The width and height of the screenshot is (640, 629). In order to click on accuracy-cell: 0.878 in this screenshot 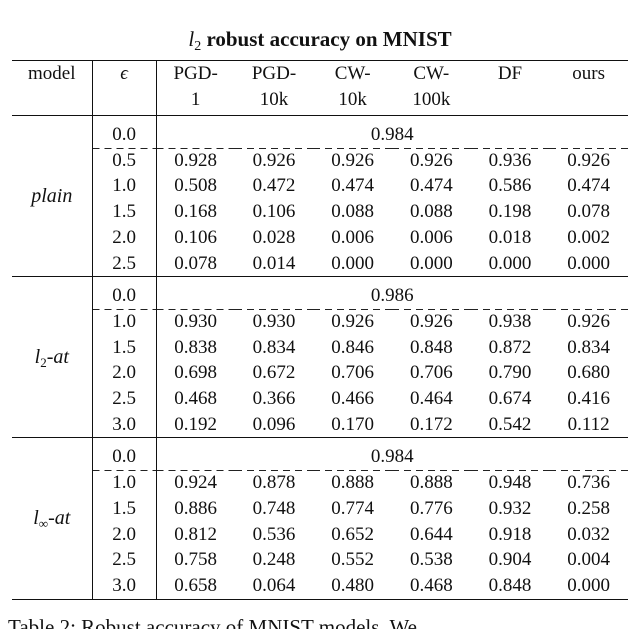, I will do `click(274, 483)`.